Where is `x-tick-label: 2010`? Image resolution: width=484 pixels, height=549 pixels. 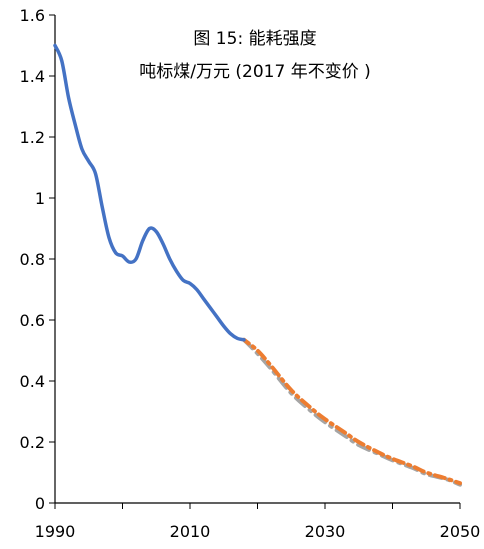
x-tick-label: 2010 is located at coordinates (190, 531).